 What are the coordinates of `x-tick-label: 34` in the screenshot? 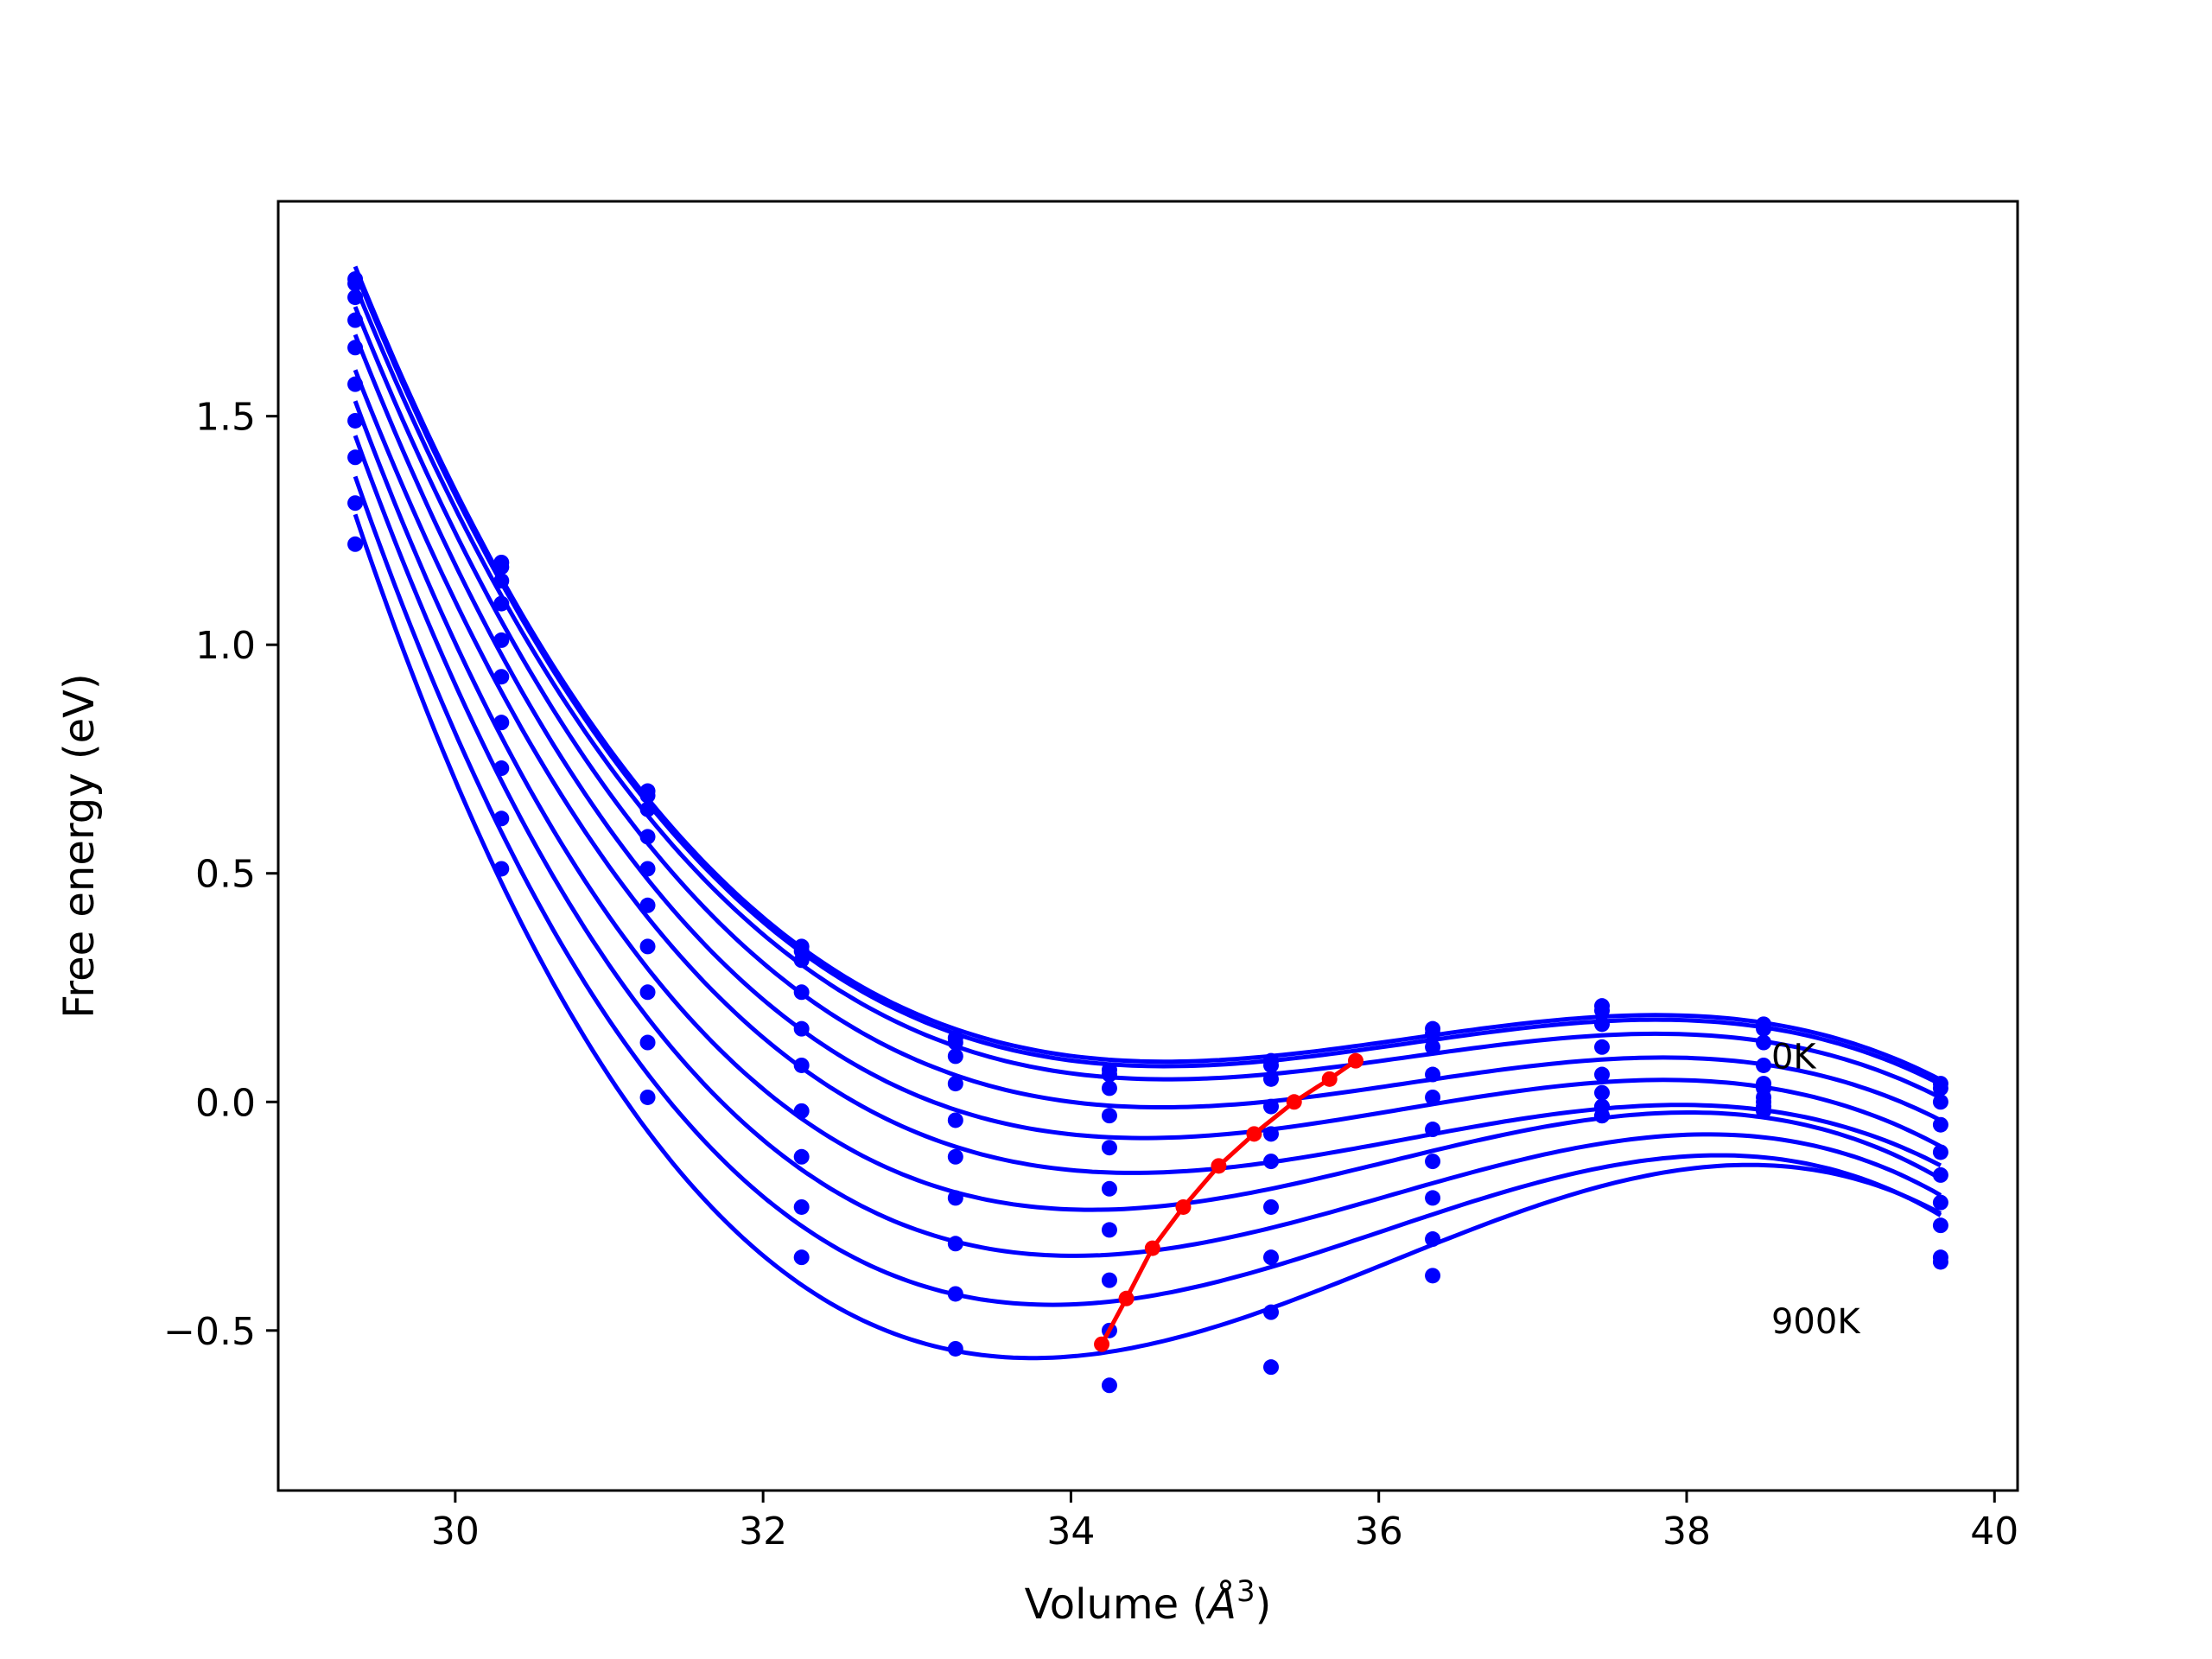 It's located at (1070, 1532).